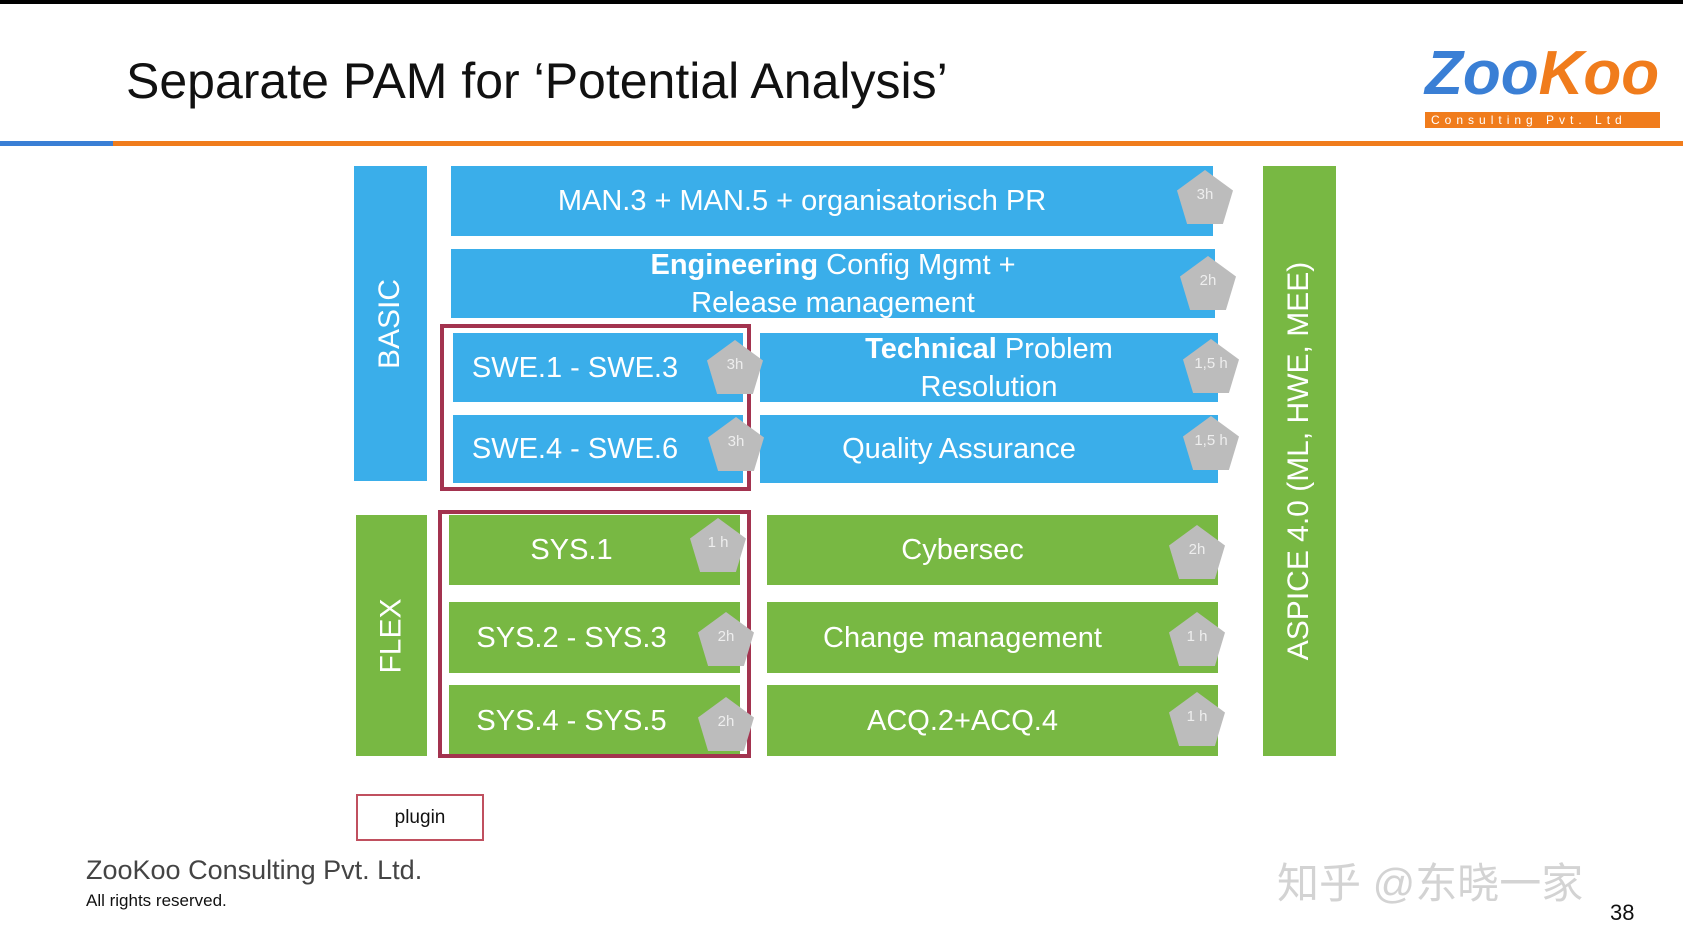 This screenshot has height=945, width=1683. I want to click on flex-label: FLEX, so click(391, 635).